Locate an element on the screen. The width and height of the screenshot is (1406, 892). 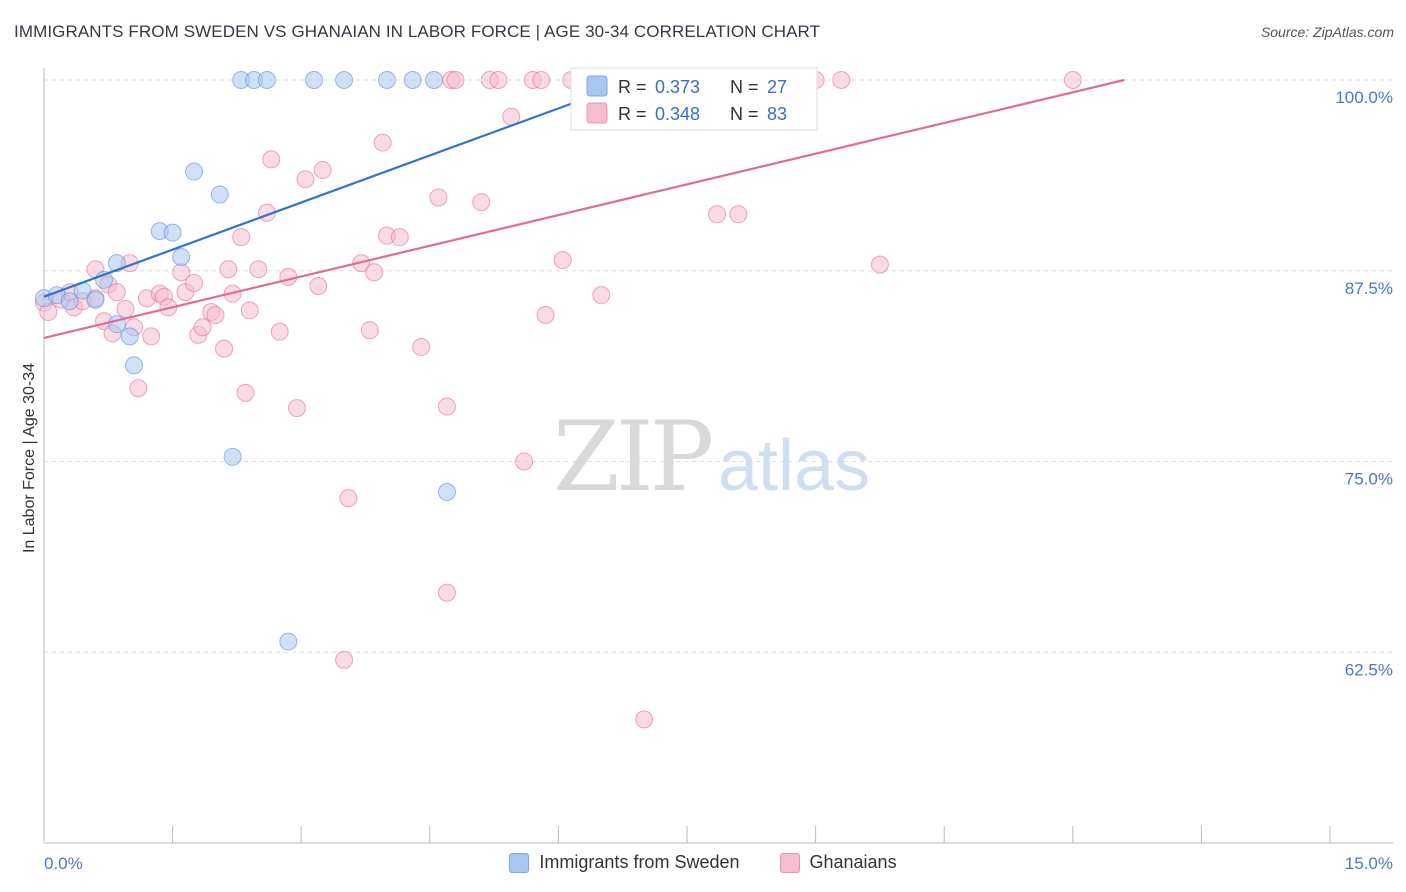
legend-item-ghanaians: Ghanaians is located at coordinates (838, 862).